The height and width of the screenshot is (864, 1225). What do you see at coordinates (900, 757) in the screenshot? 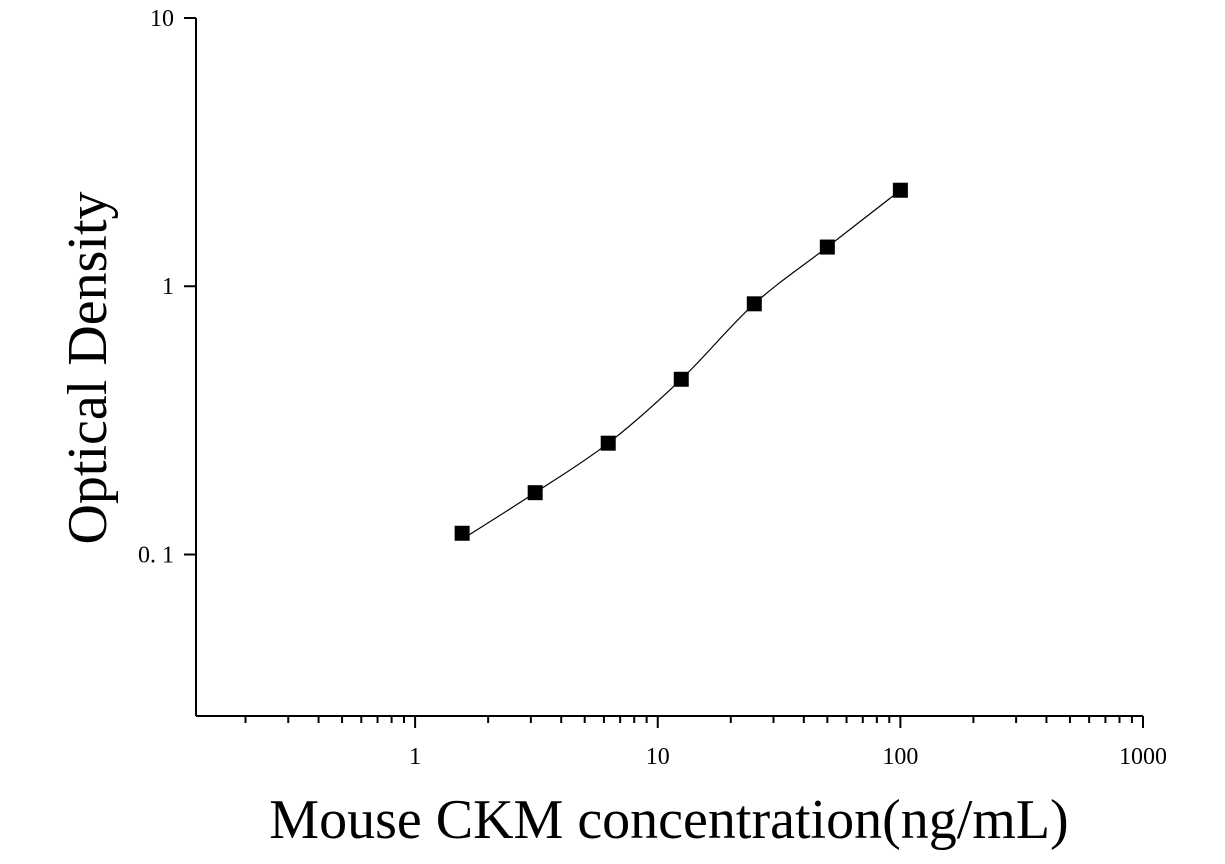
I see `x-tick-label: 100` at bounding box center [900, 757].